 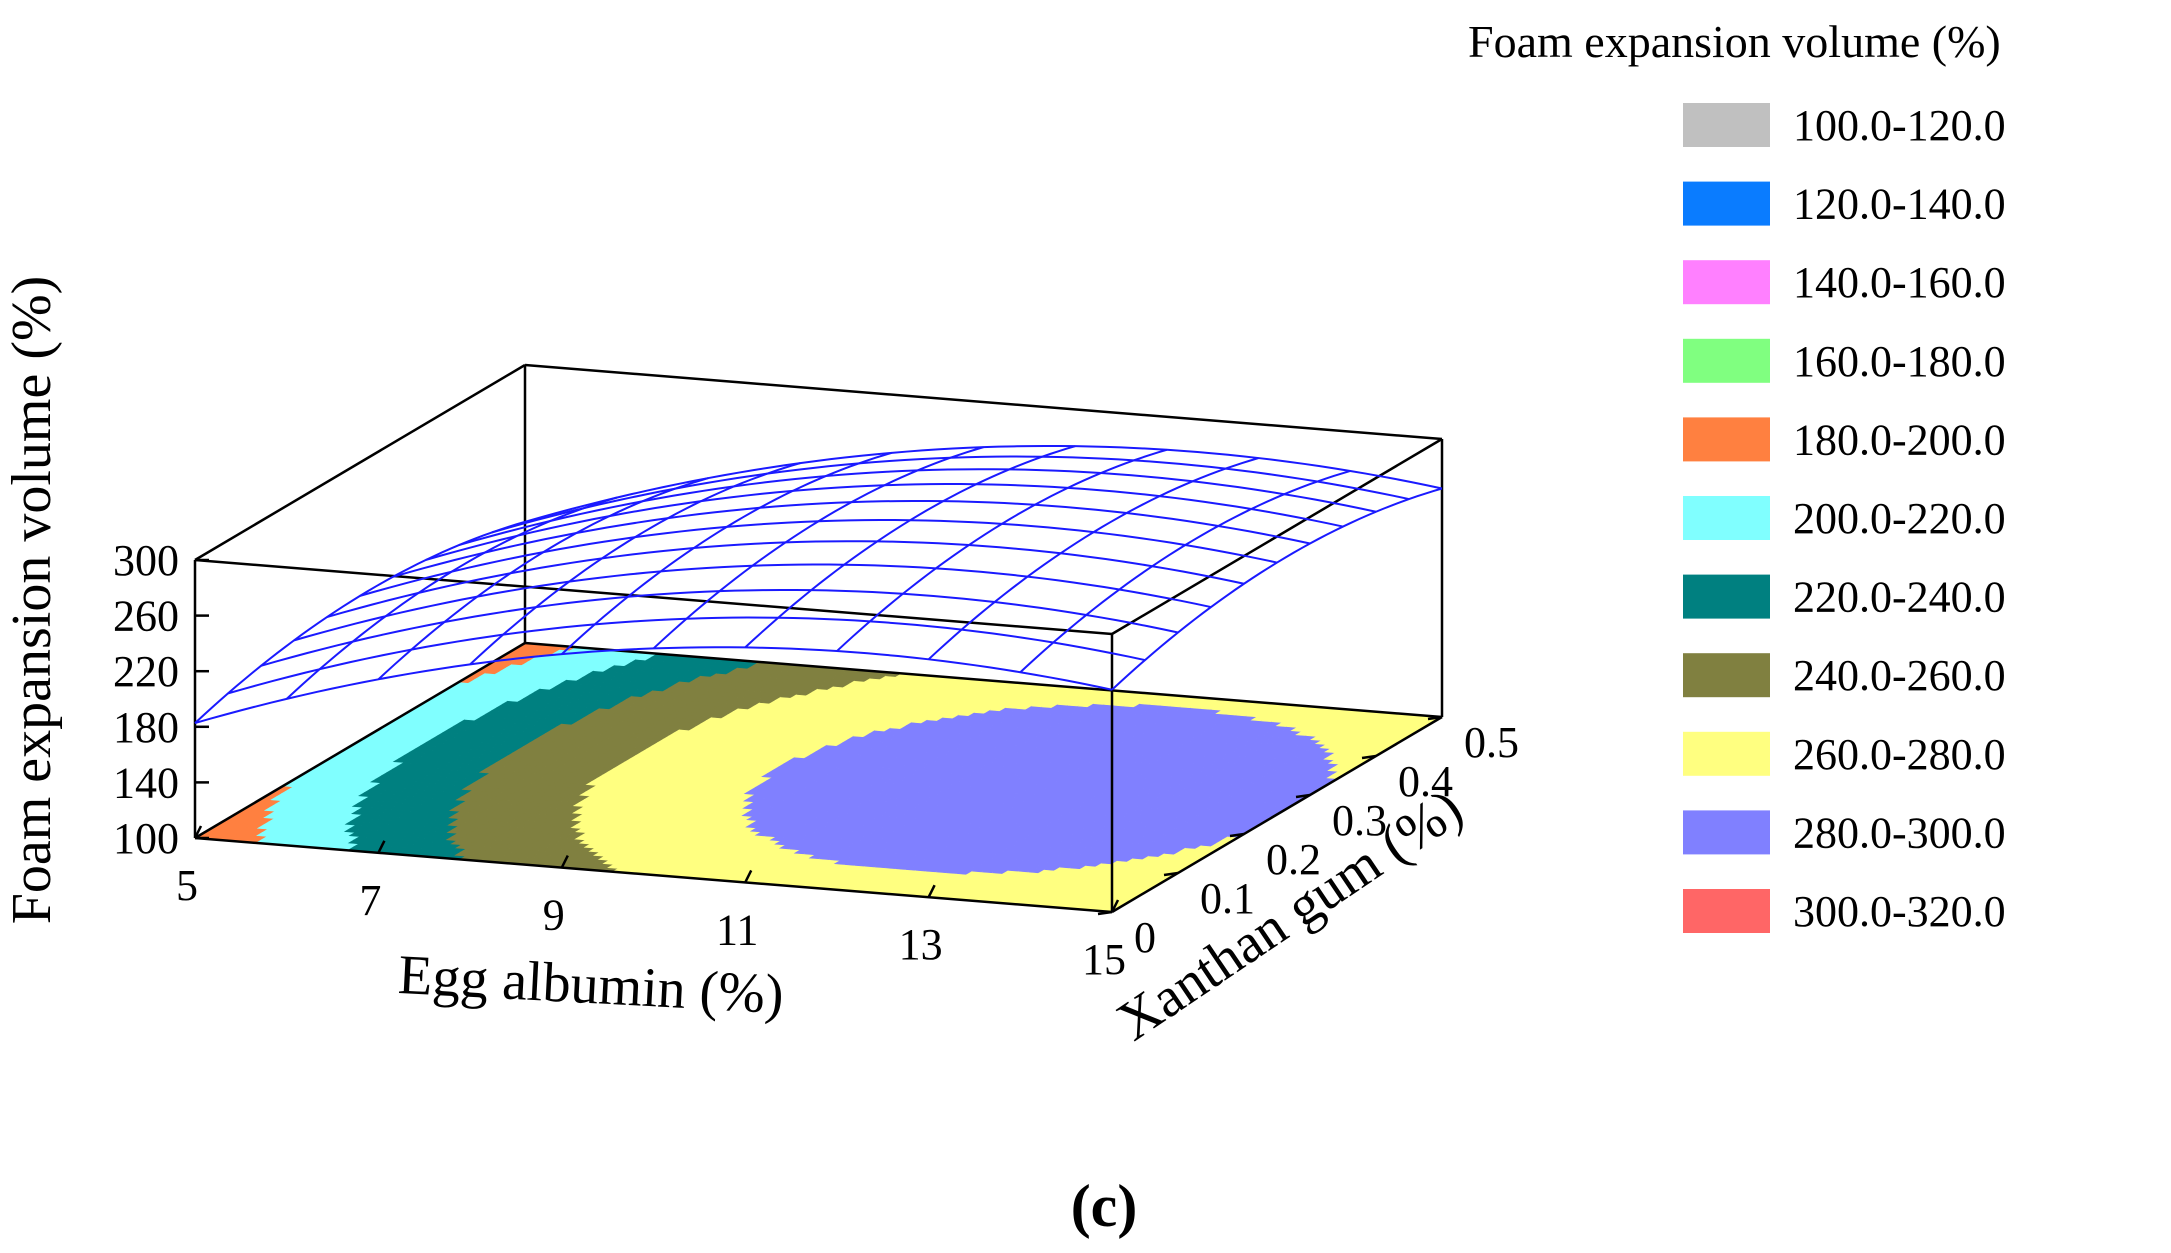 I want to click on floor-contour-map, so click(x=818, y=777).